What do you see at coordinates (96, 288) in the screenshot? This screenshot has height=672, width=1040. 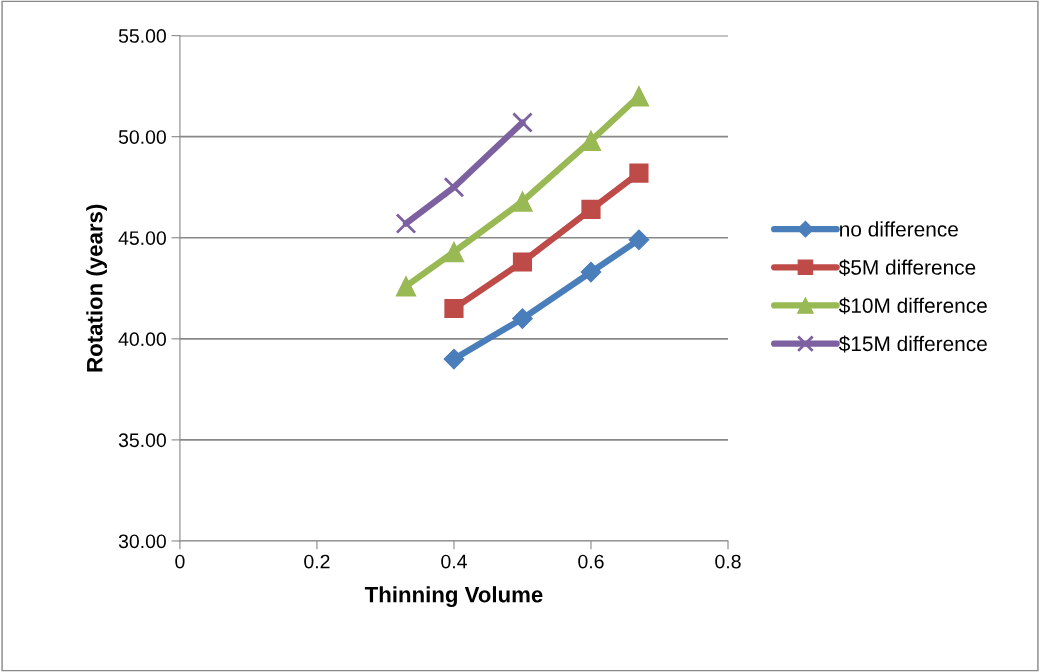 I see `y-axis-title: Rotation (years)` at bounding box center [96, 288].